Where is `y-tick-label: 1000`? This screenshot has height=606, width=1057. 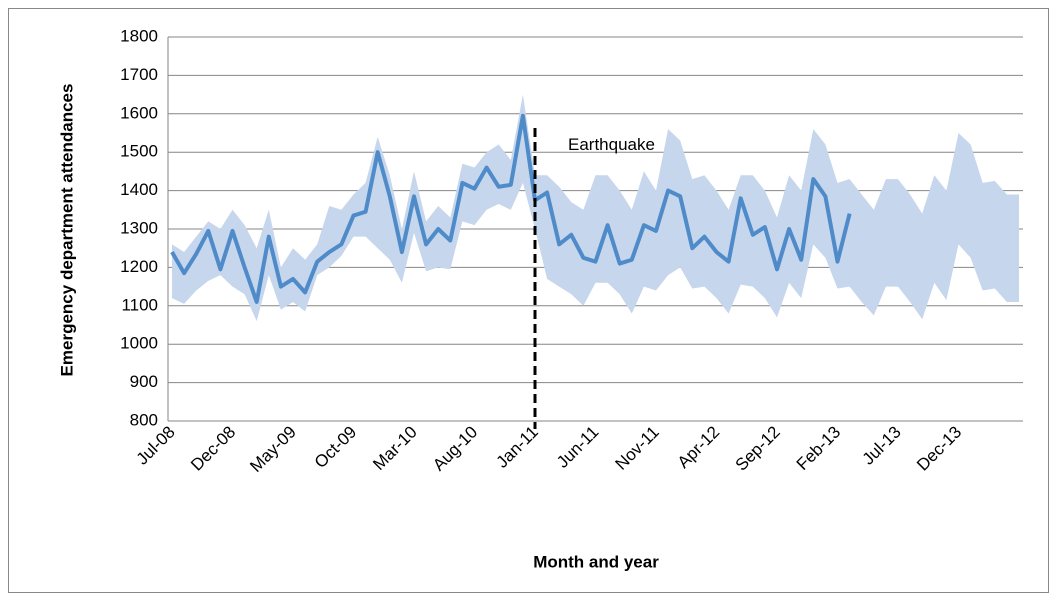 y-tick-label: 1000 is located at coordinates (139, 343).